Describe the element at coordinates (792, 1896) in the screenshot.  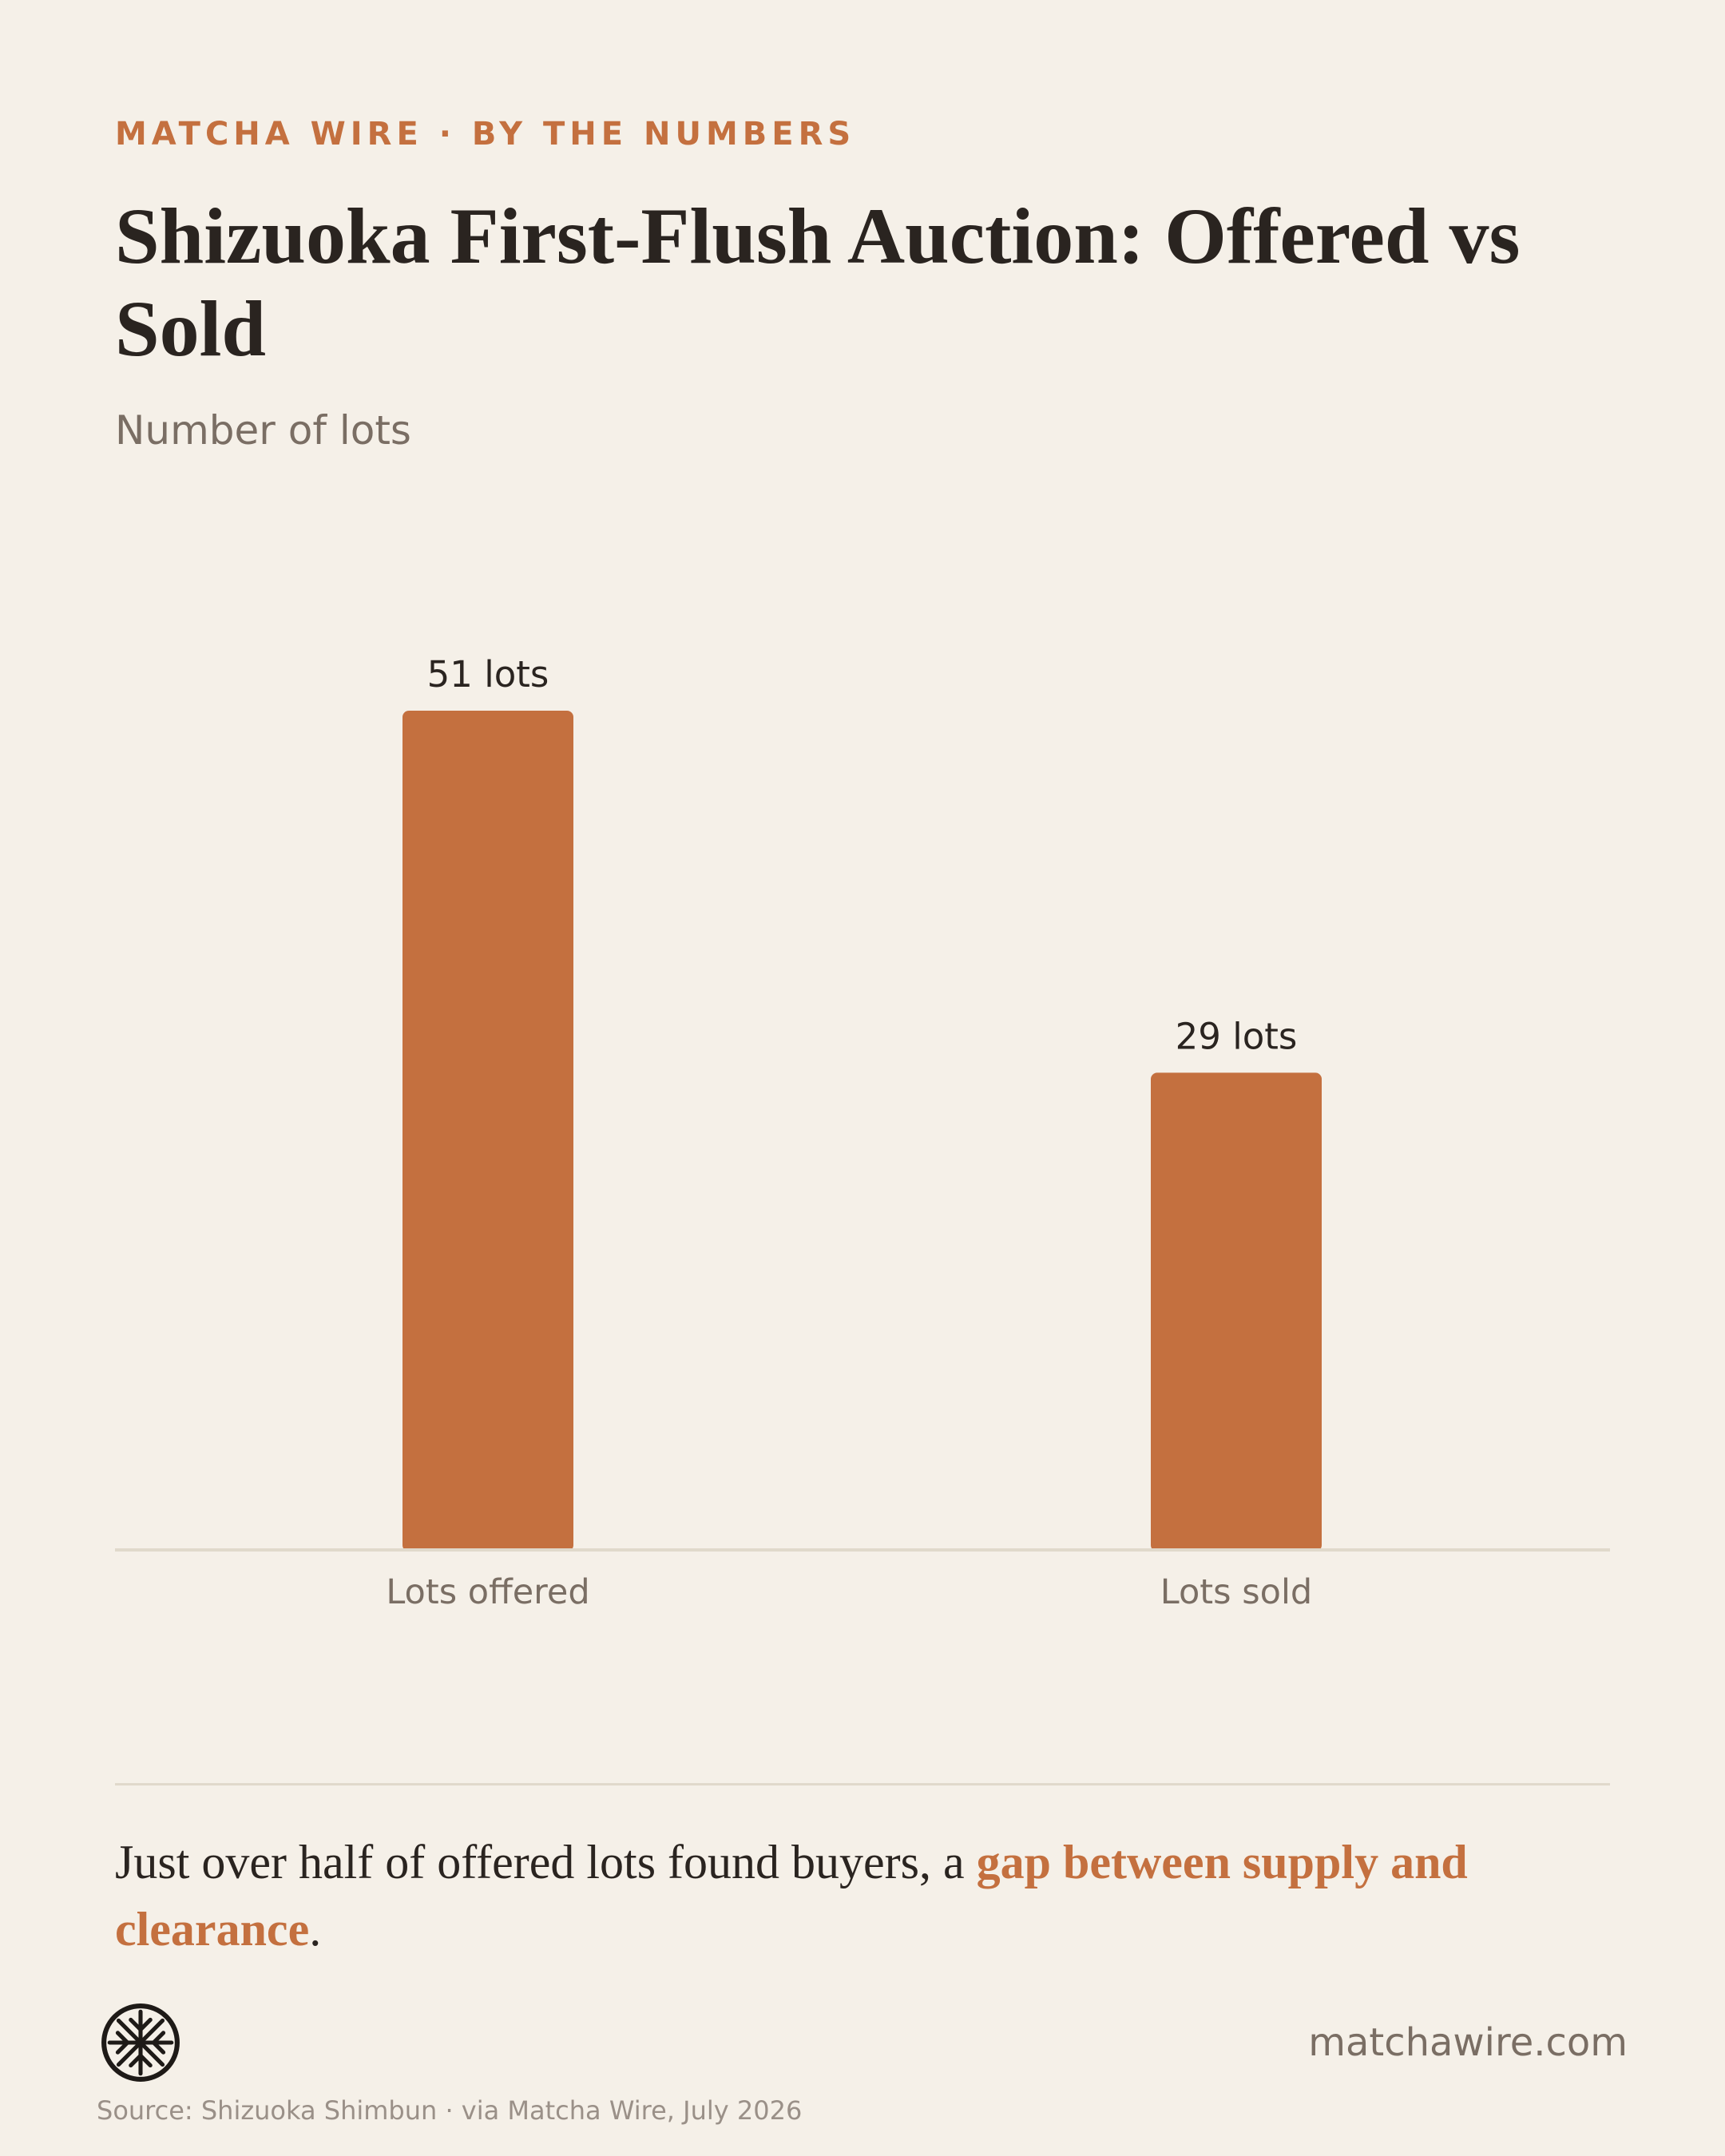
I see `takeaway-highlight: gap between supply and clearance` at that location.